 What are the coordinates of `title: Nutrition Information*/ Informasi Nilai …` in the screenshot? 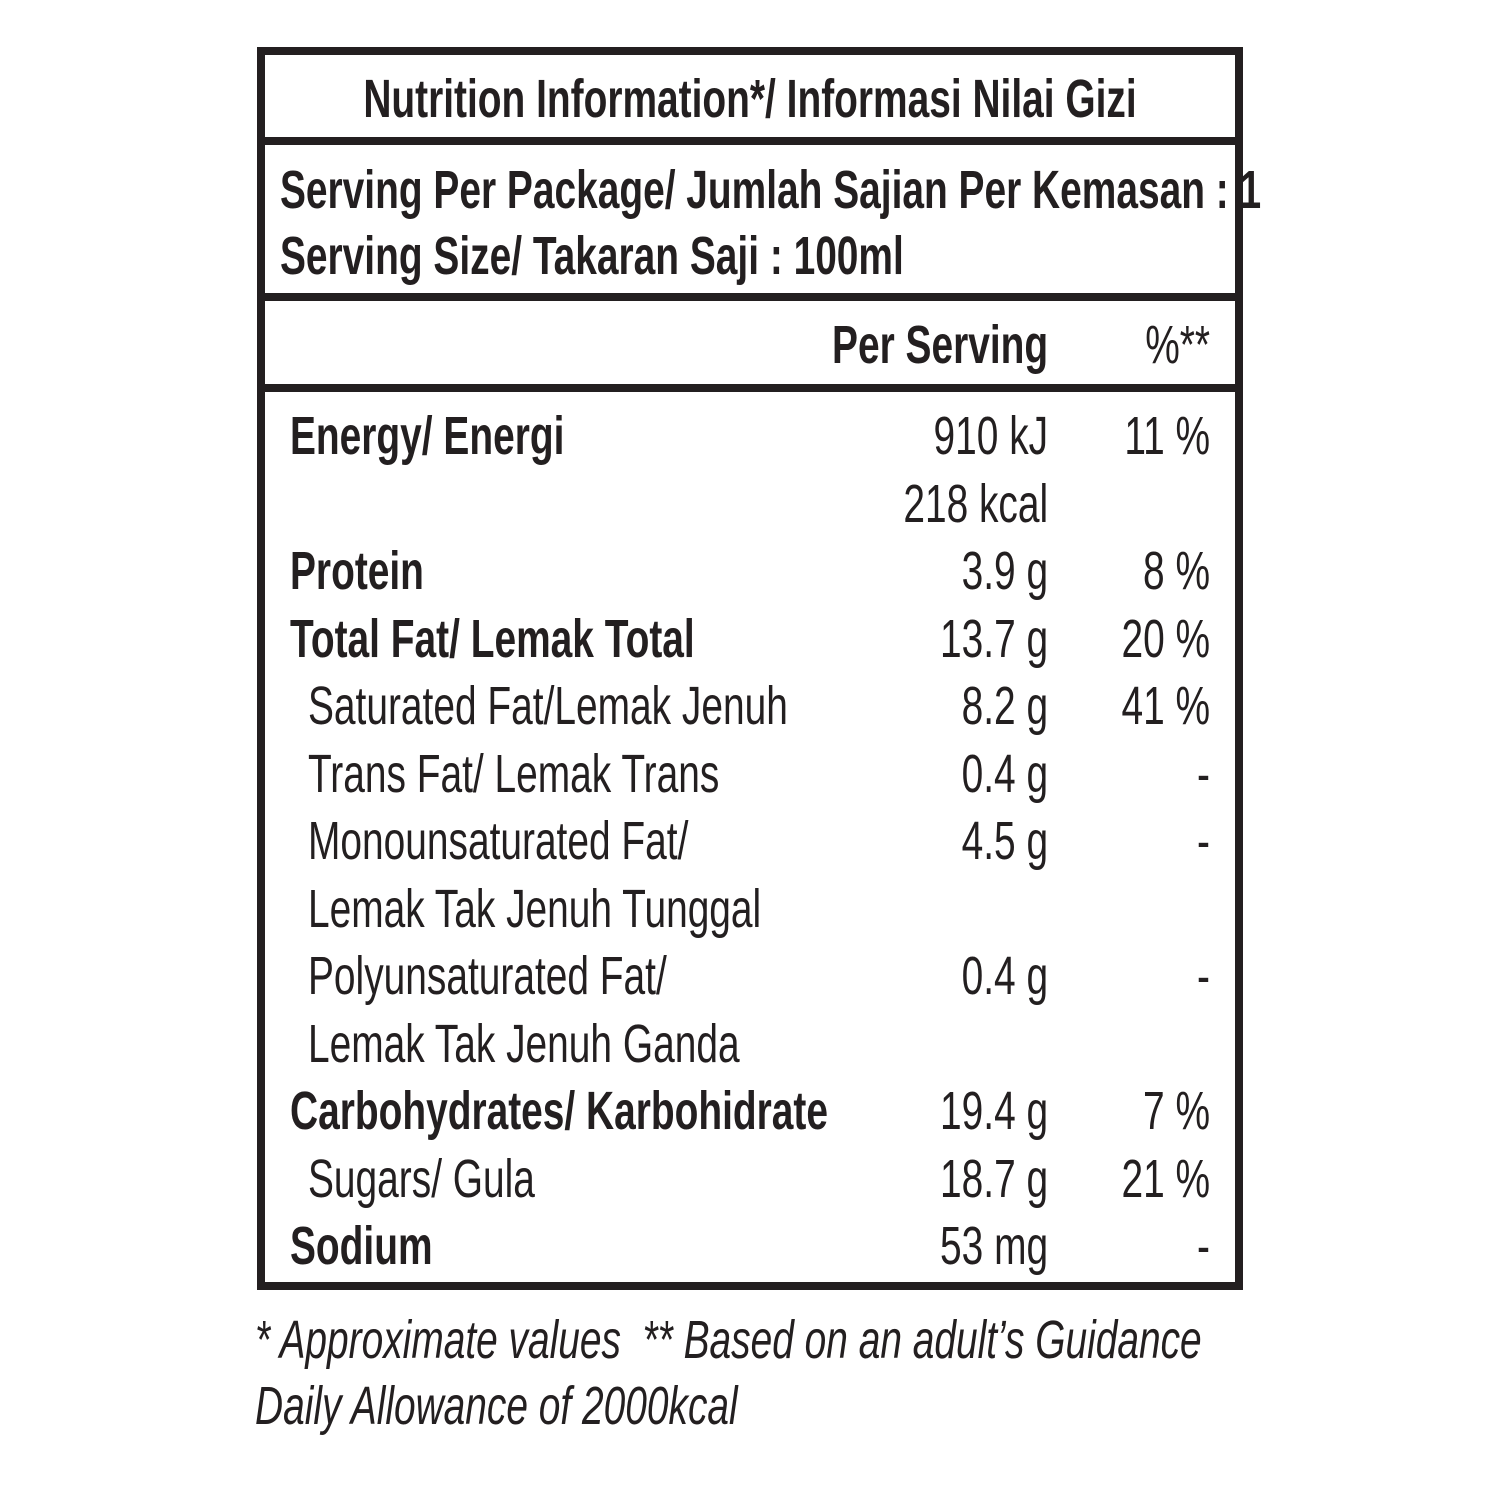 It's located at (750, 99).